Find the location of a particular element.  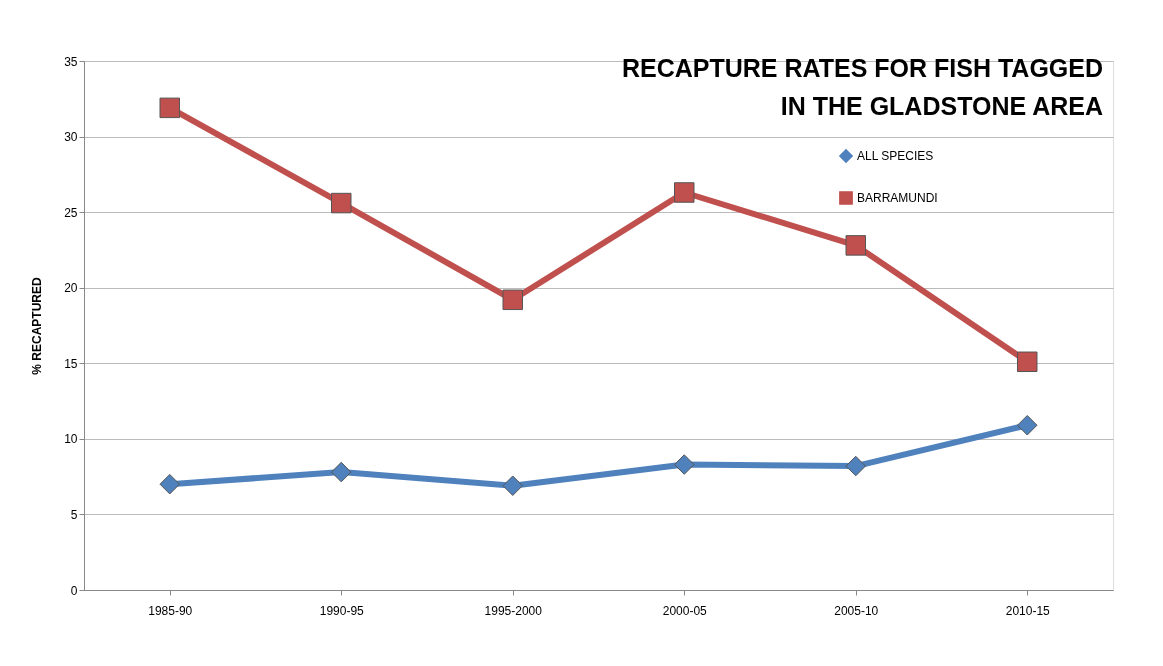

y-tick-label: 15 is located at coordinates (71, 363).